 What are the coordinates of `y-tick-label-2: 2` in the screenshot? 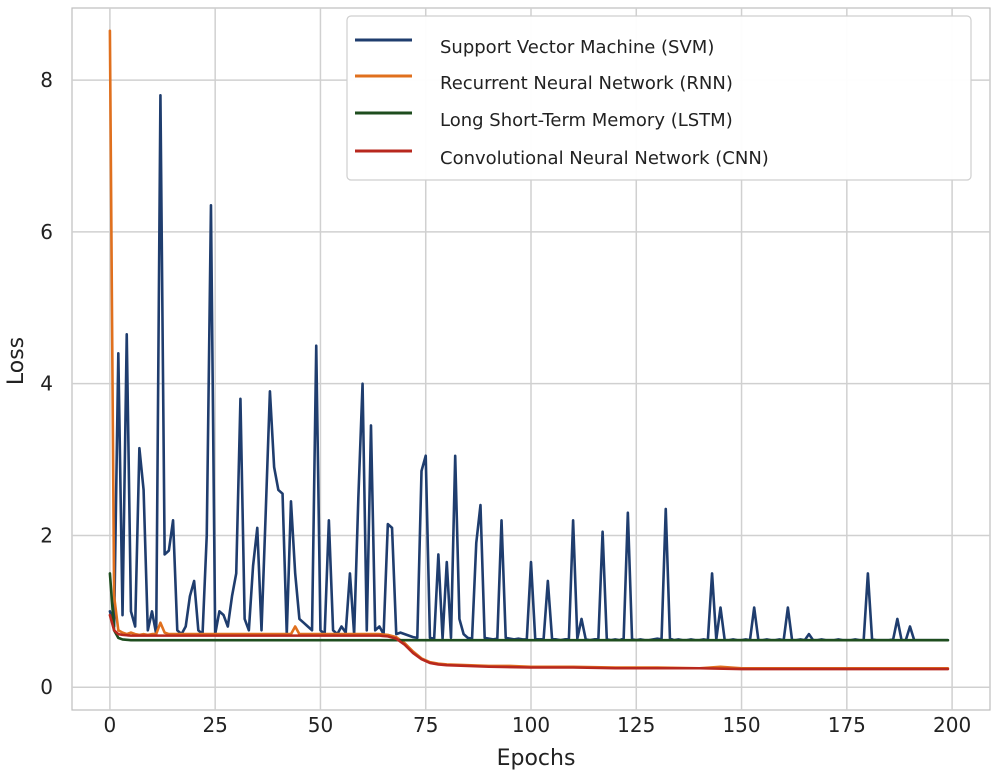 It's located at (46, 535).